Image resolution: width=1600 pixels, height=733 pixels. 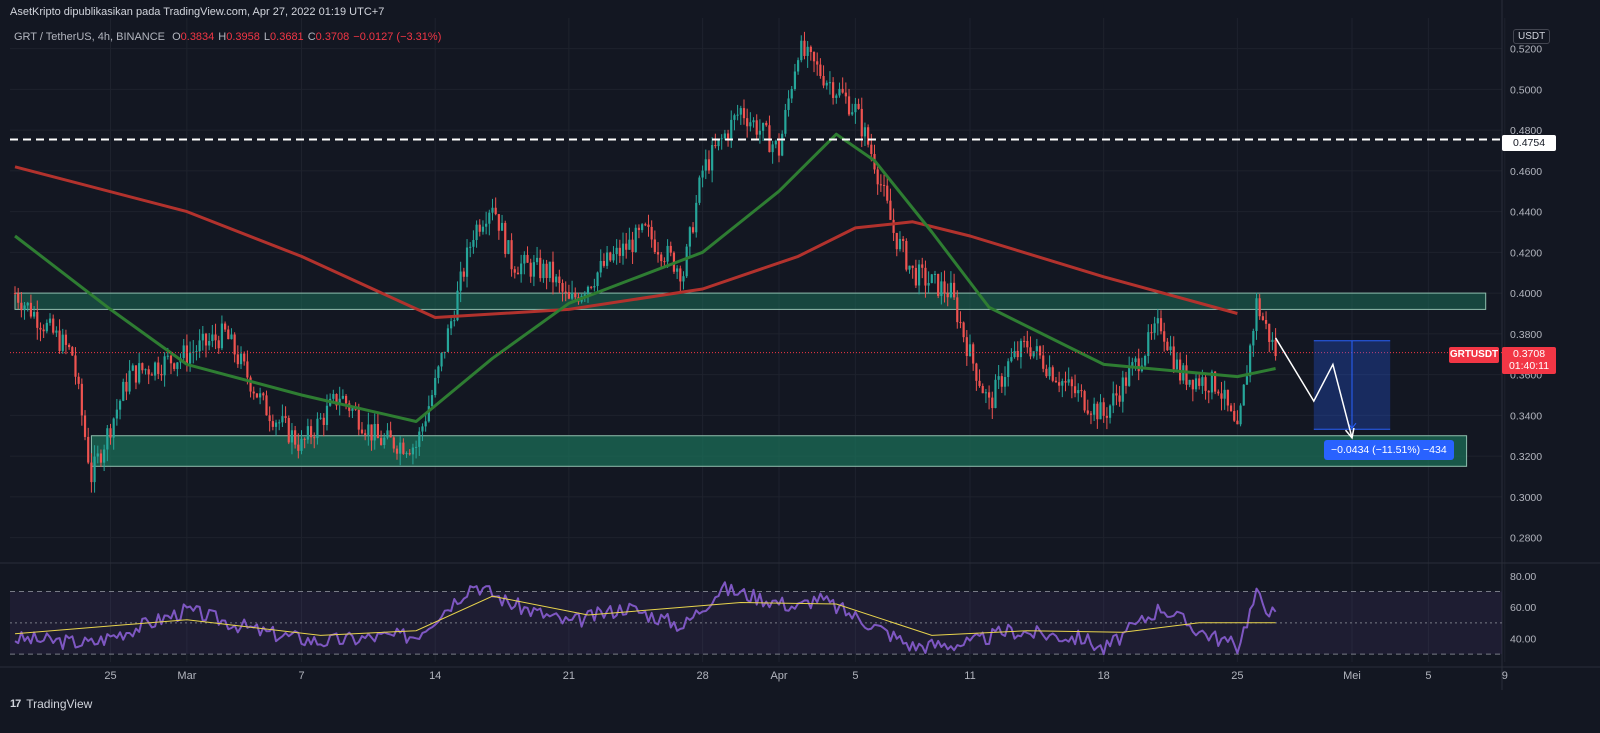 I want to click on price-tick-label: 0.4400, so click(x=1526, y=213).